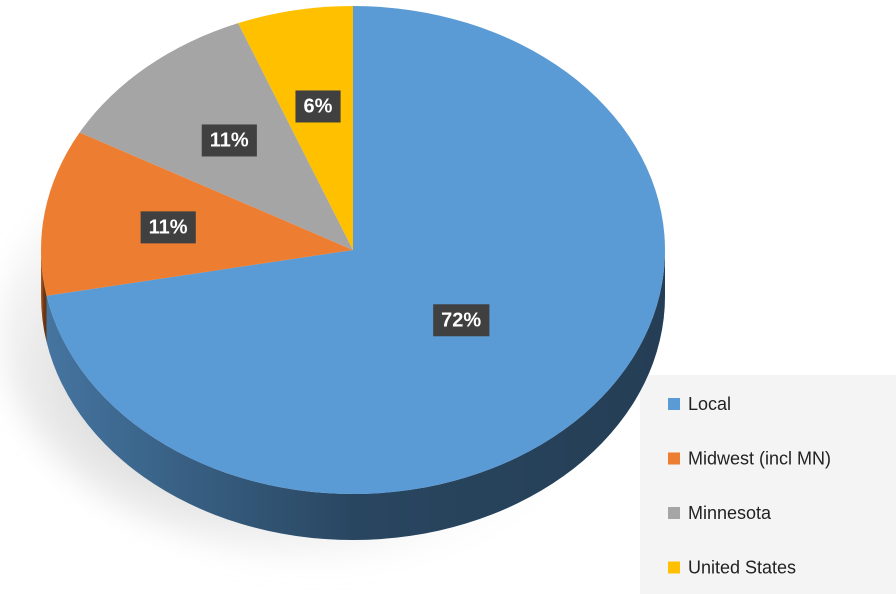  Describe the element at coordinates (759, 458) in the screenshot. I see `legend-label: Midwest (incl MN)` at that location.